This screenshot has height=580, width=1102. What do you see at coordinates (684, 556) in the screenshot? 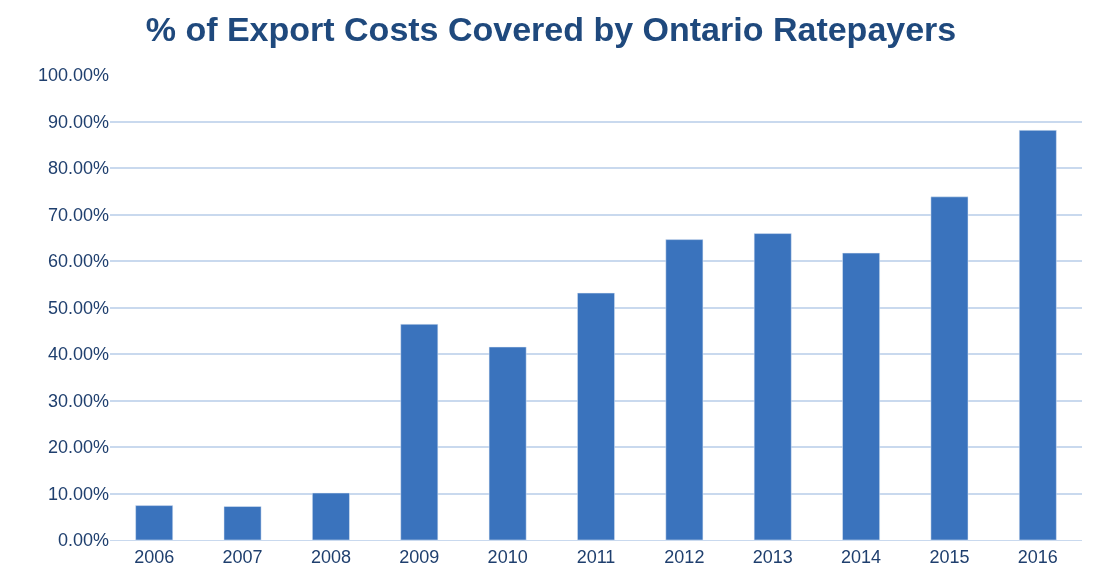
I see `x-tick-label: 2012` at bounding box center [684, 556].